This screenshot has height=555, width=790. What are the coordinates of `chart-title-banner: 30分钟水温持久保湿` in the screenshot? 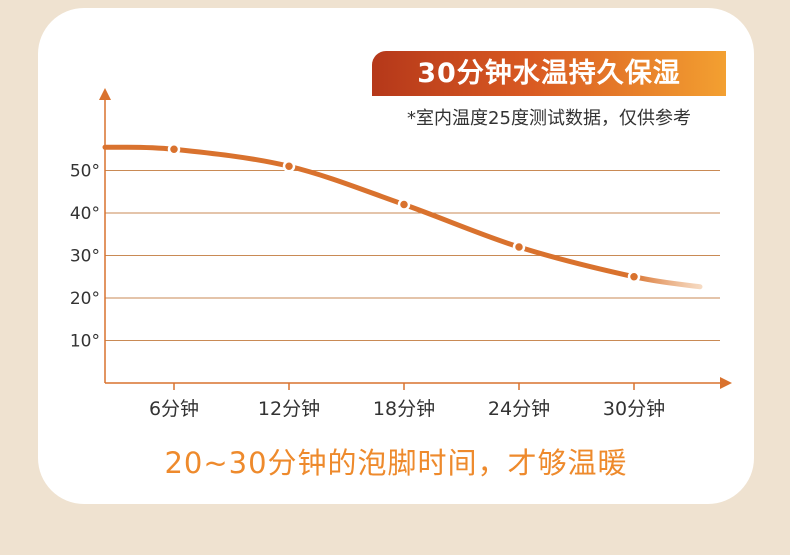 It's located at (549, 73).